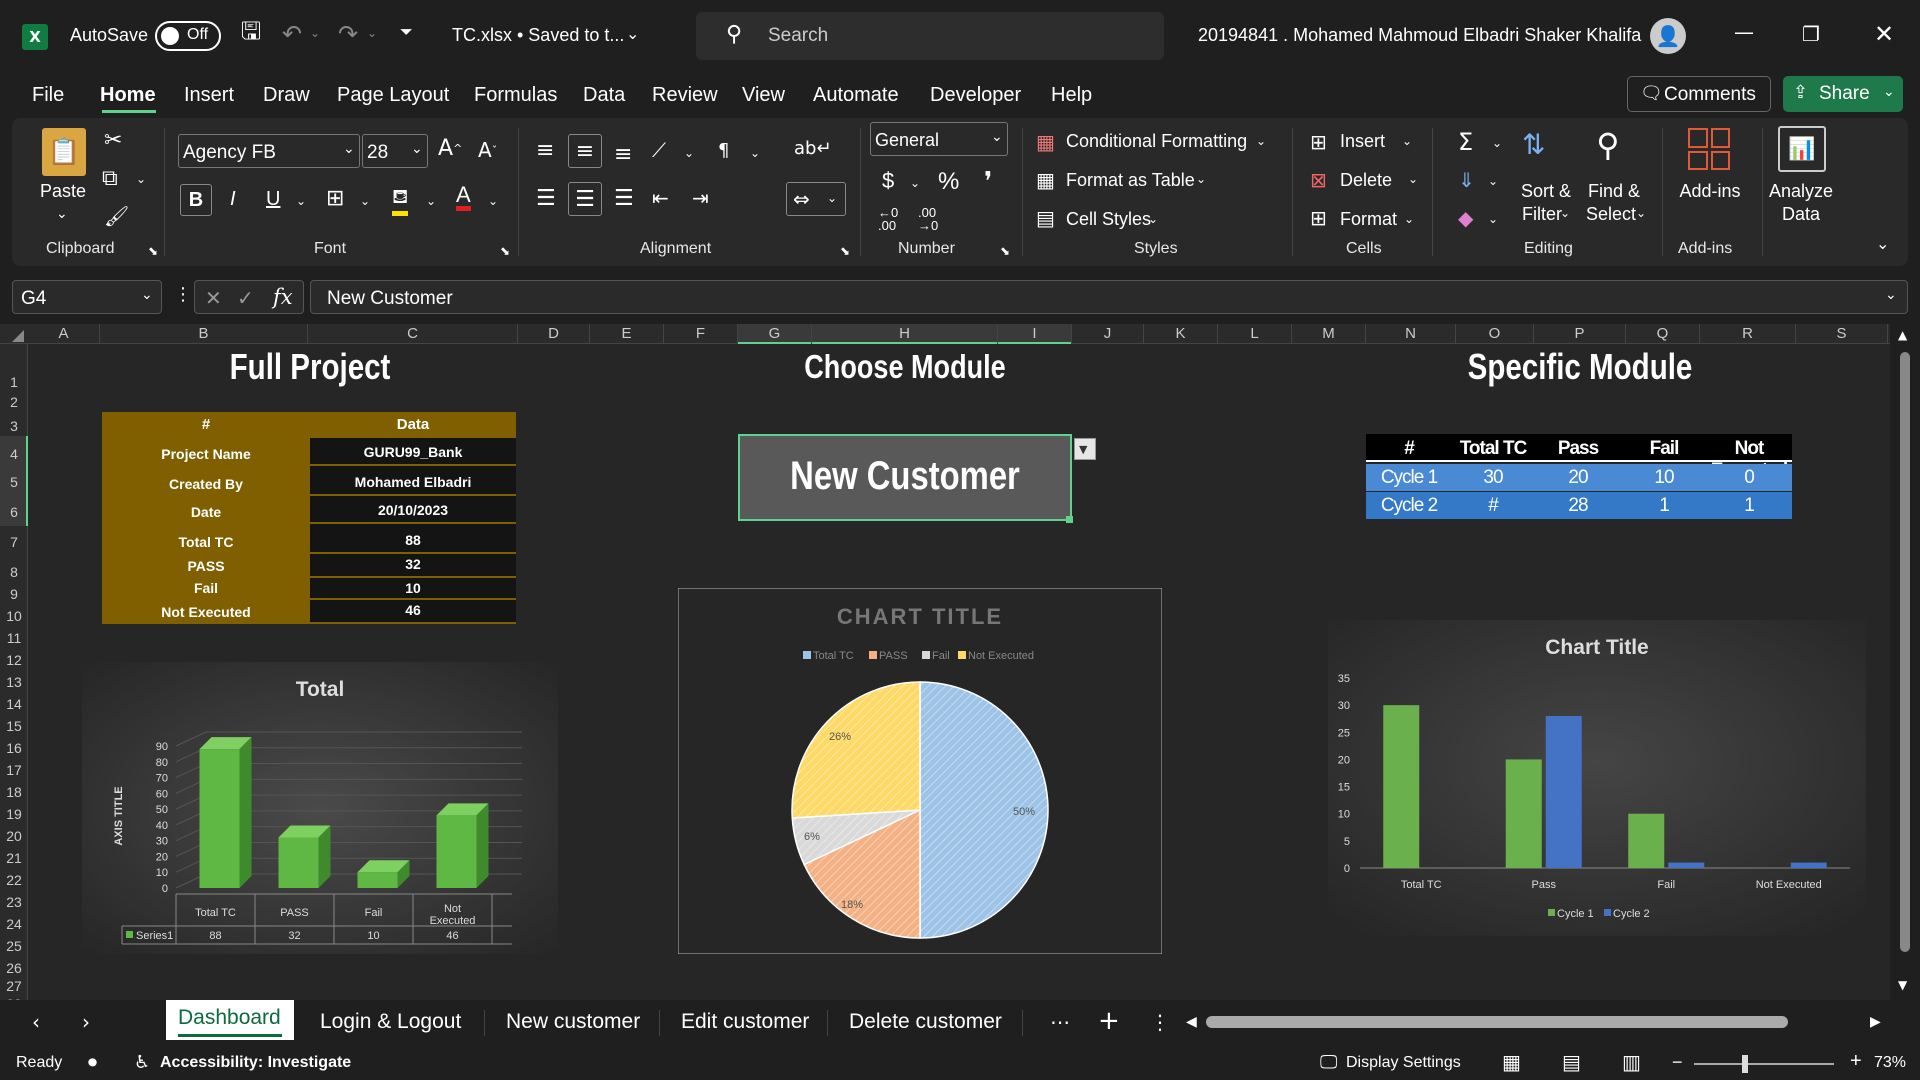 Image resolution: width=1920 pixels, height=1080 pixels. I want to click on close-icon: ✕, so click(1884, 34).